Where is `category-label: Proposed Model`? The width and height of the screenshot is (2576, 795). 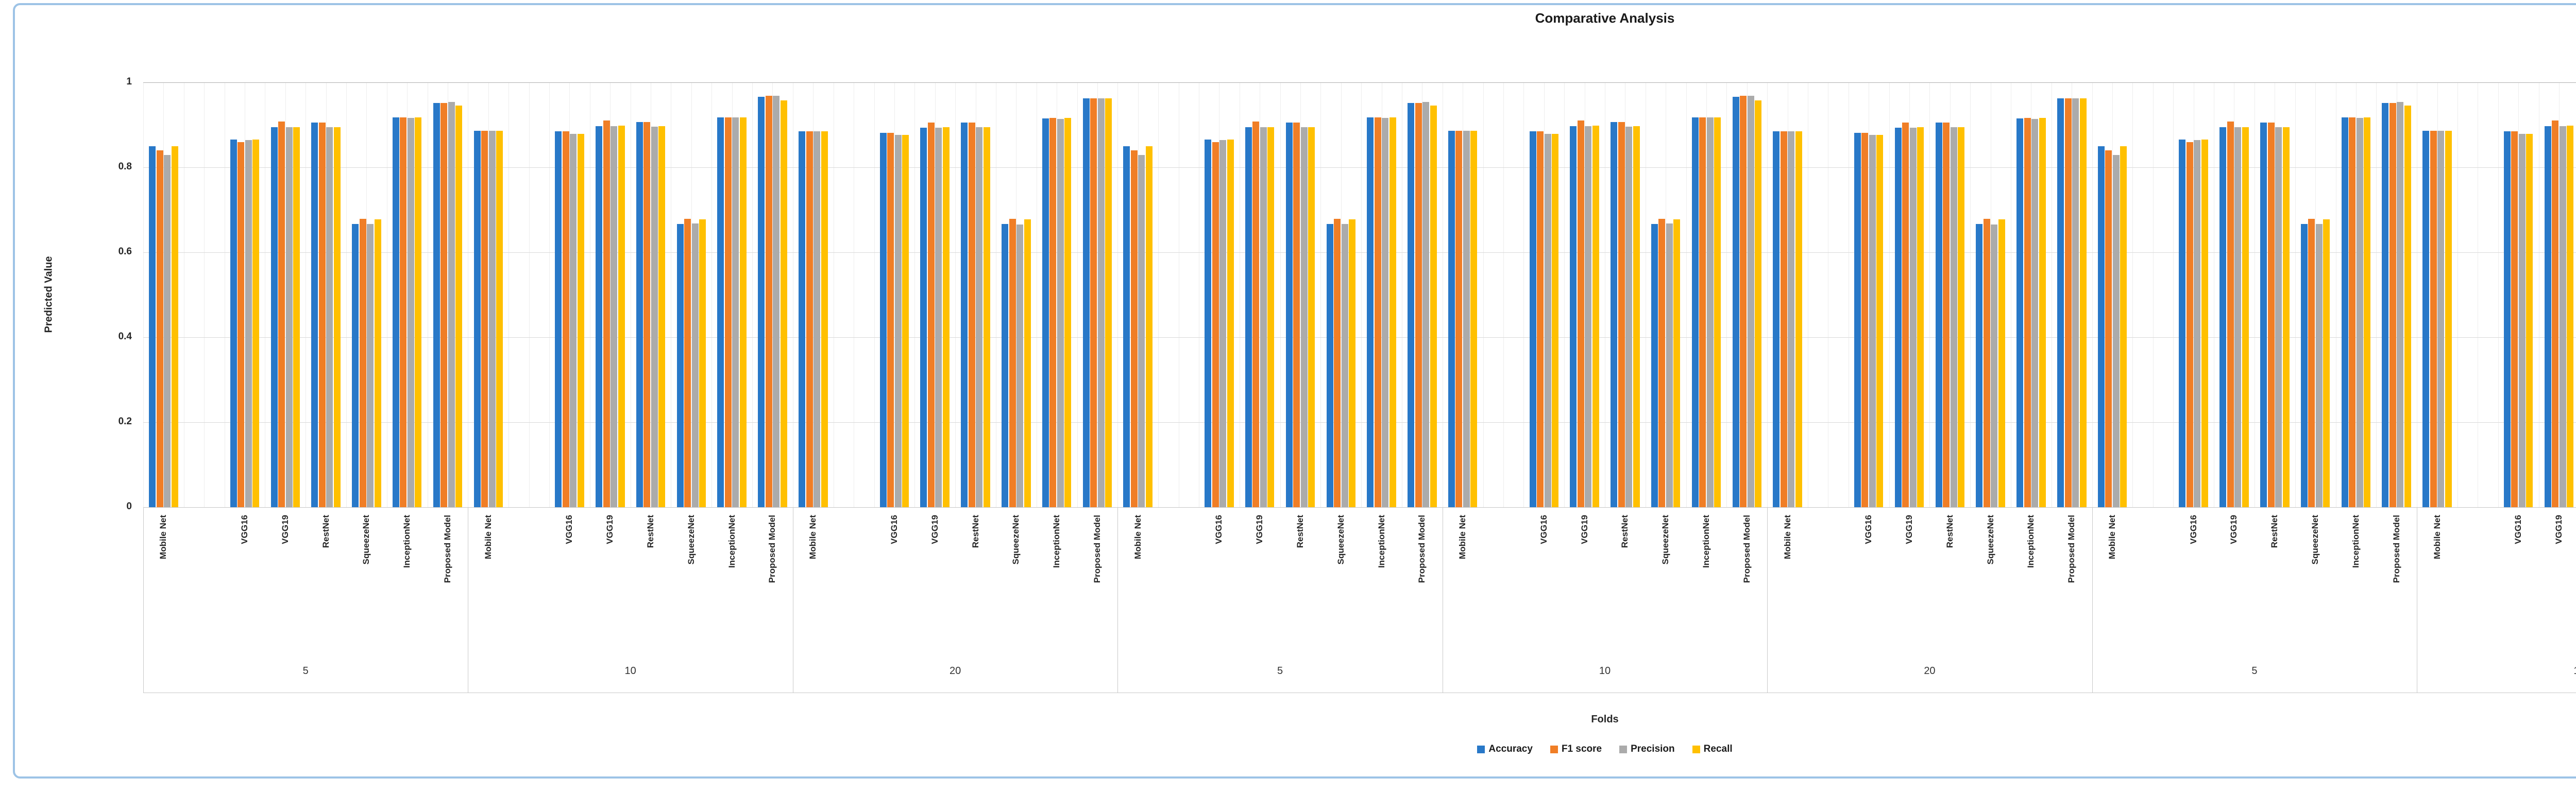
category-label: Proposed Model is located at coordinates (772, 549).